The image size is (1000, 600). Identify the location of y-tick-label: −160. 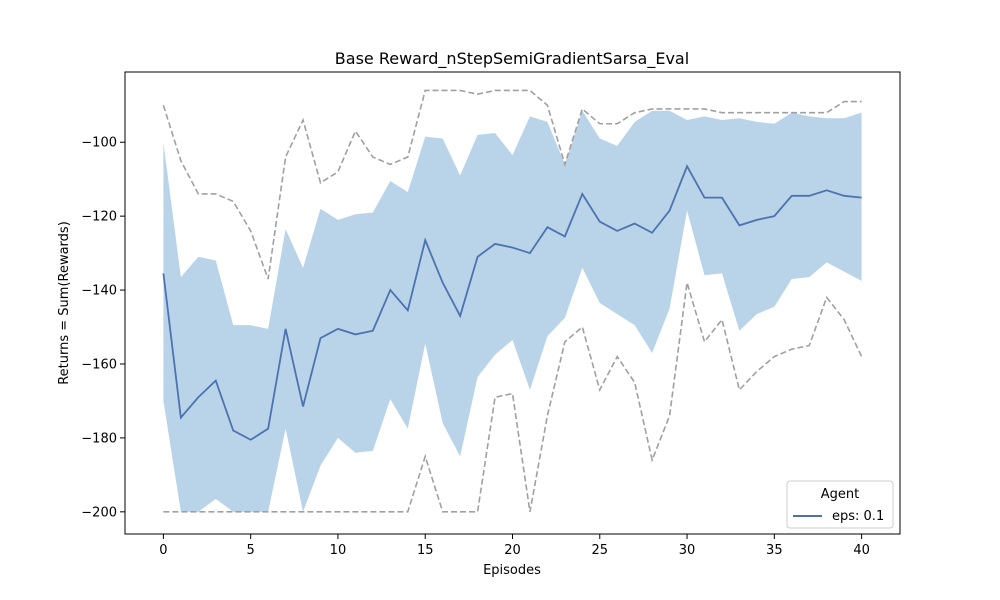
(99, 364).